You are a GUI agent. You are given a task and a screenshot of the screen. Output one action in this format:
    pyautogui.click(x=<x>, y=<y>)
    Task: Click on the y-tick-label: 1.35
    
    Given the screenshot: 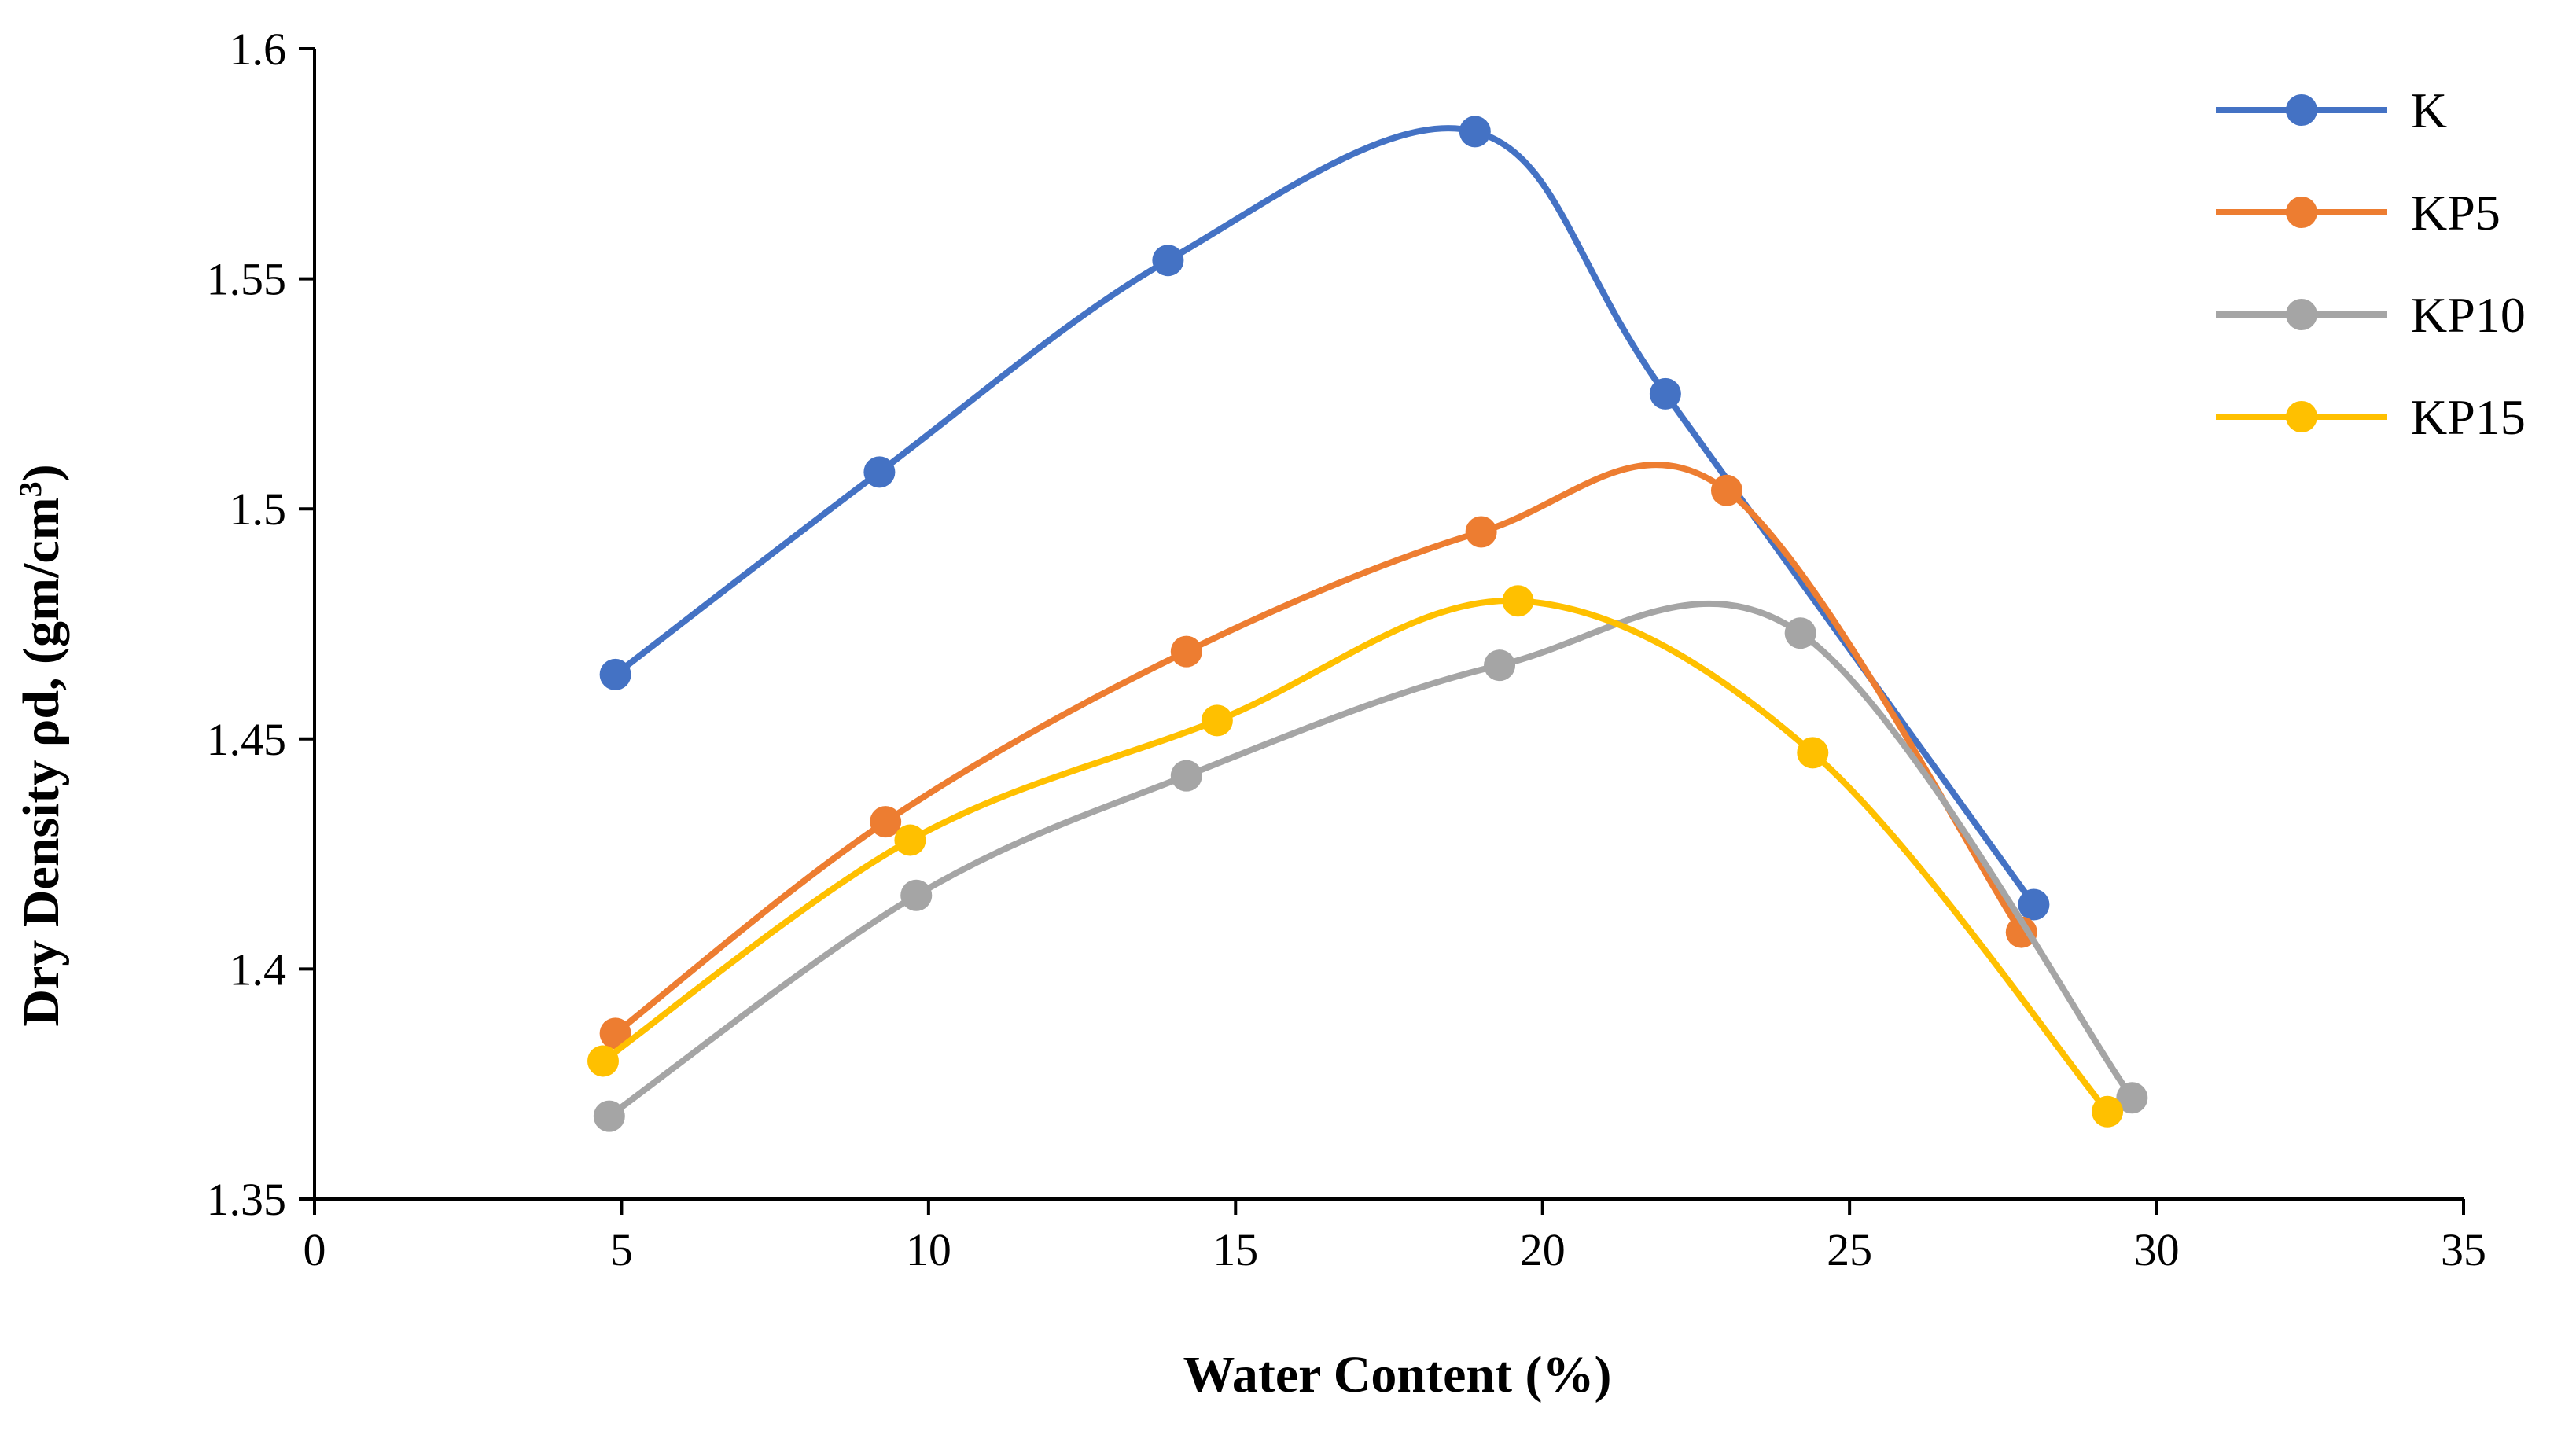 What is the action you would take?
    pyautogui.click(x=247, y=1199)
    